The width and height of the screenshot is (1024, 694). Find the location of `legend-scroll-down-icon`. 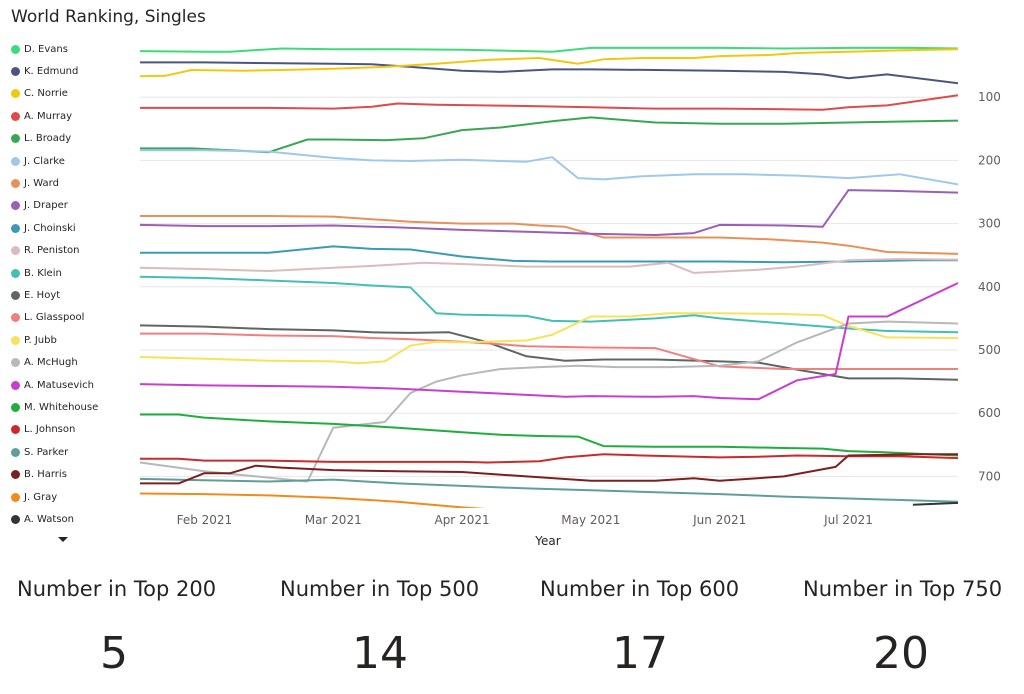

legend-scroll-down-icon is located at coordinates (63, 539).